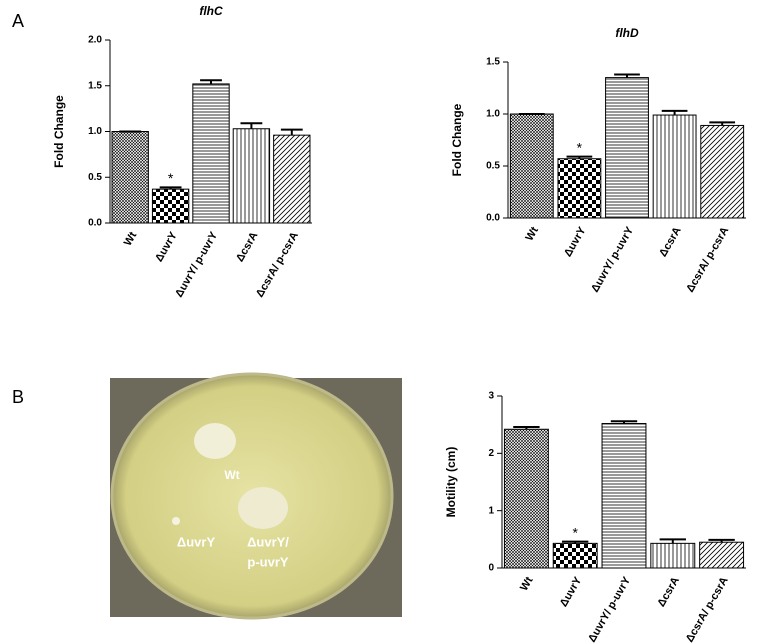  What do you see at coordinates (18, 21) in the screenshot?
I see `panel-label: A` at bounding box center [18, 21].